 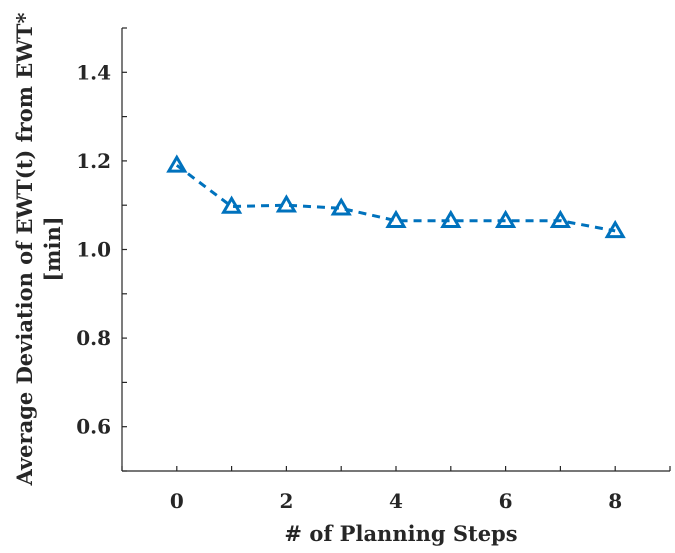 What do you see at coordinates (506, 501) in the screenshot?
I see `x-tick-label: 6` at bounding box center [506, 501].